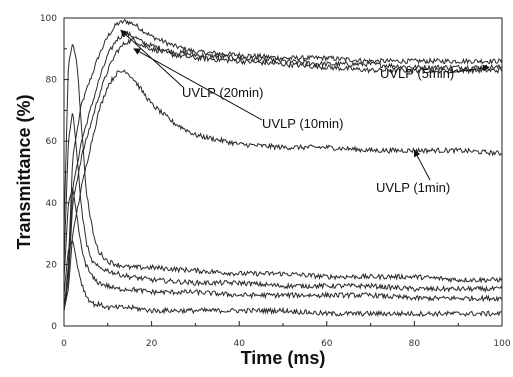 The width and height of the screenshot is (513, 377). Describe the element at coordinates (415, 344) in the screenshot. I see `x-tick-label: 80` at that location.